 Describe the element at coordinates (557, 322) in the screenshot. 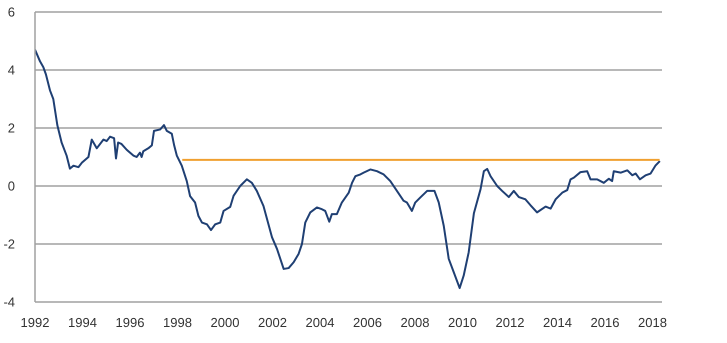

I see `x-tick-label: 2014` at that location.